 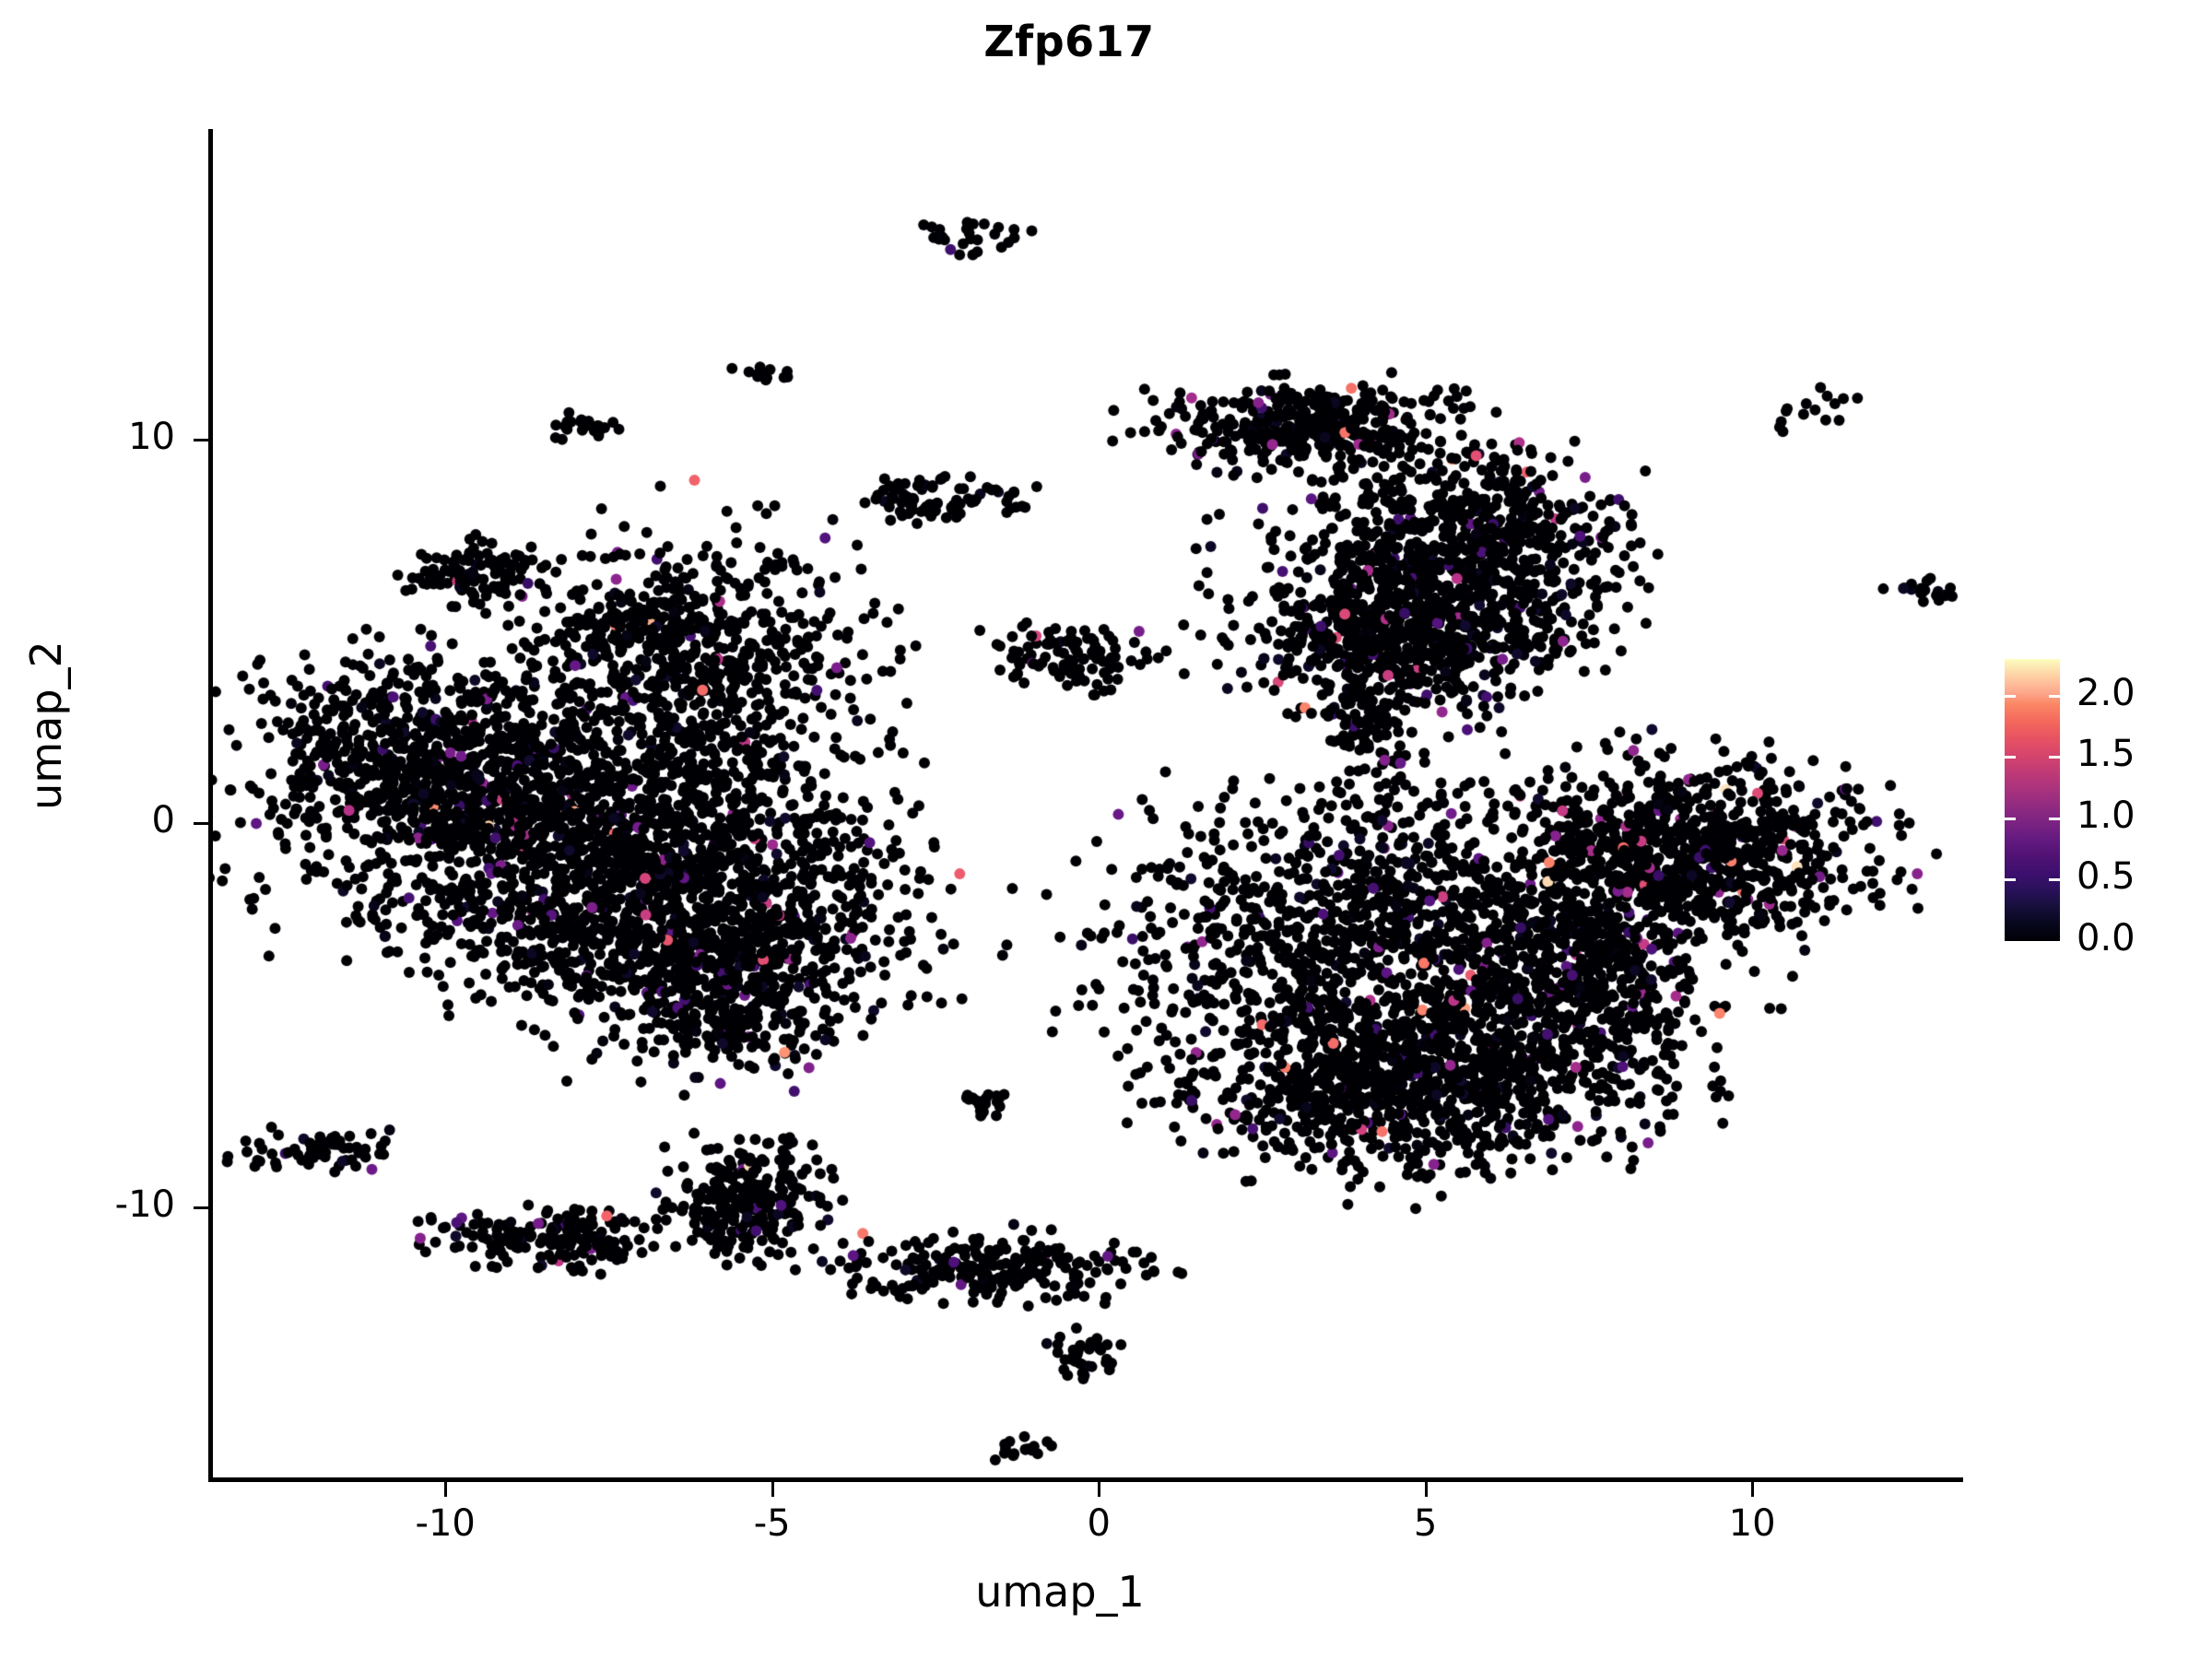 I want to click on x-tick-label: -5, so click(x=772, y=1523).